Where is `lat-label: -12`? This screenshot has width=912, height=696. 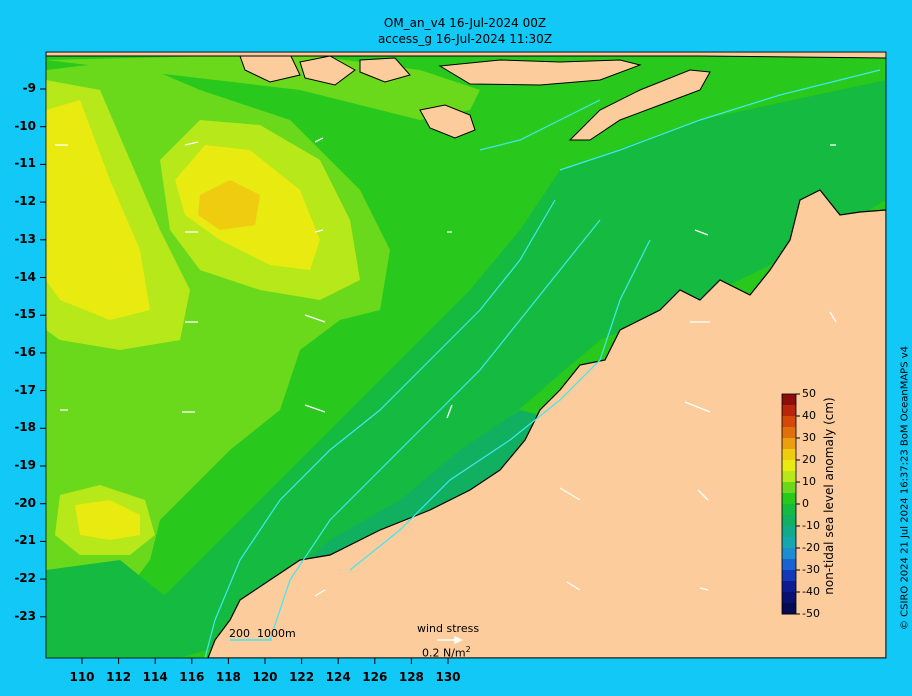 lat-label: -12 is located at coordinates (25, 201).